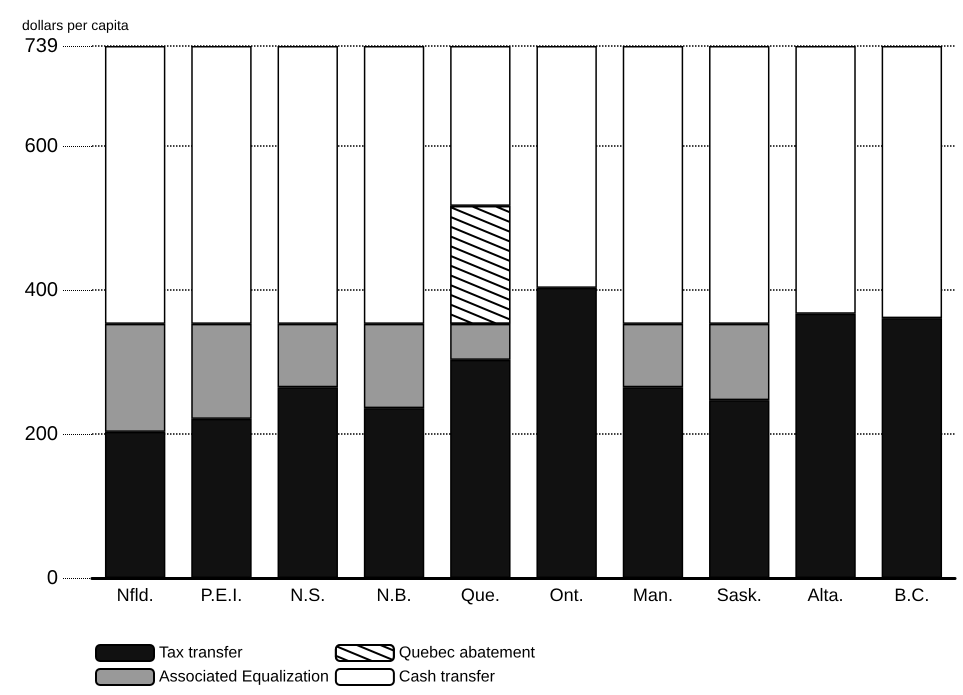 The width and height of the screenshot is (963, 695). Describe the element at coordinates (447, 677) in the screenshot. I see `legend-label: Cash transfer` at that location.